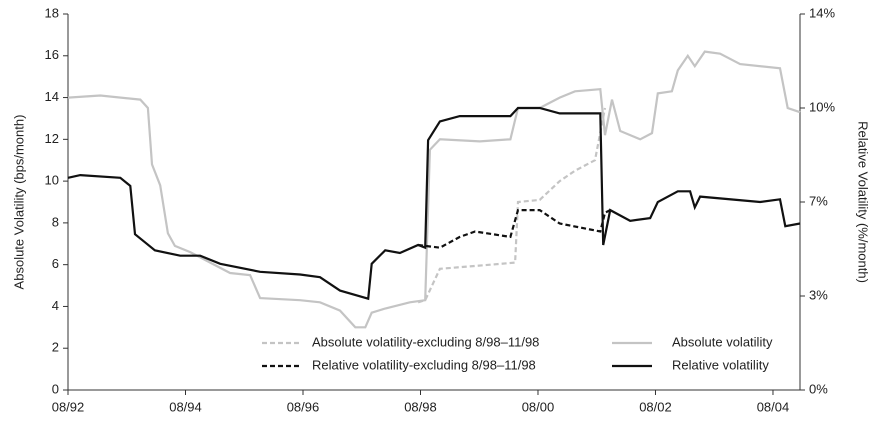  I want to click on x-tick-label: 08/02, so click(655, 406).